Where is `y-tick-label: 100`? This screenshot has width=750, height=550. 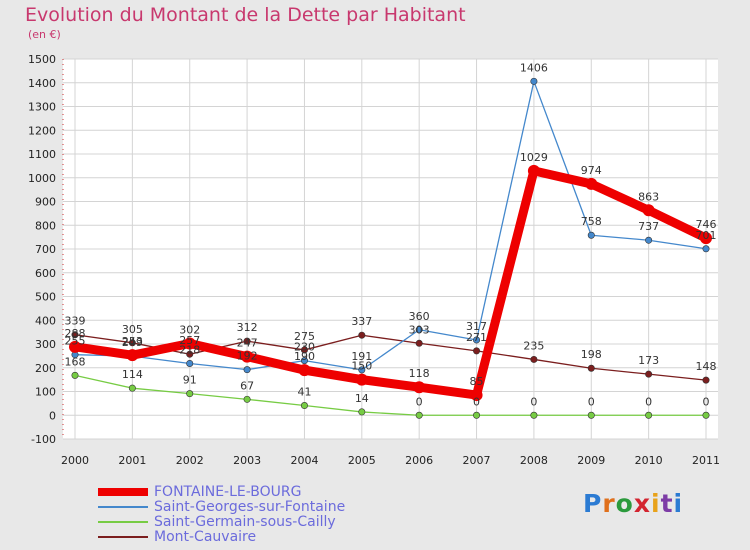
y-tick-label: 100 is located at coordinates (45, 392).